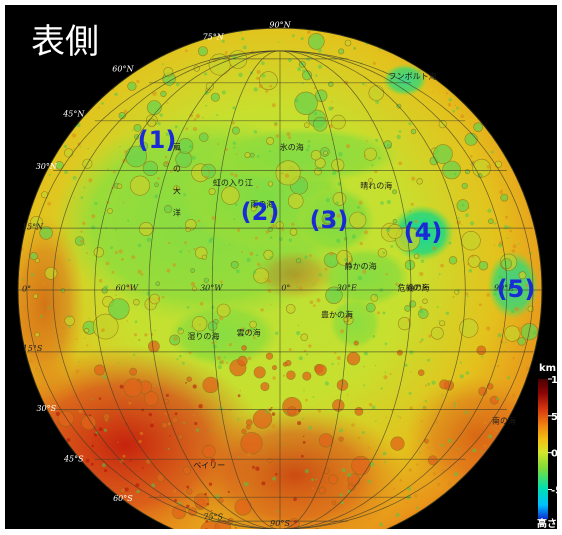 This screenshot has height=535, width=562. I want to click on region-label: (3), so click(329, 220).